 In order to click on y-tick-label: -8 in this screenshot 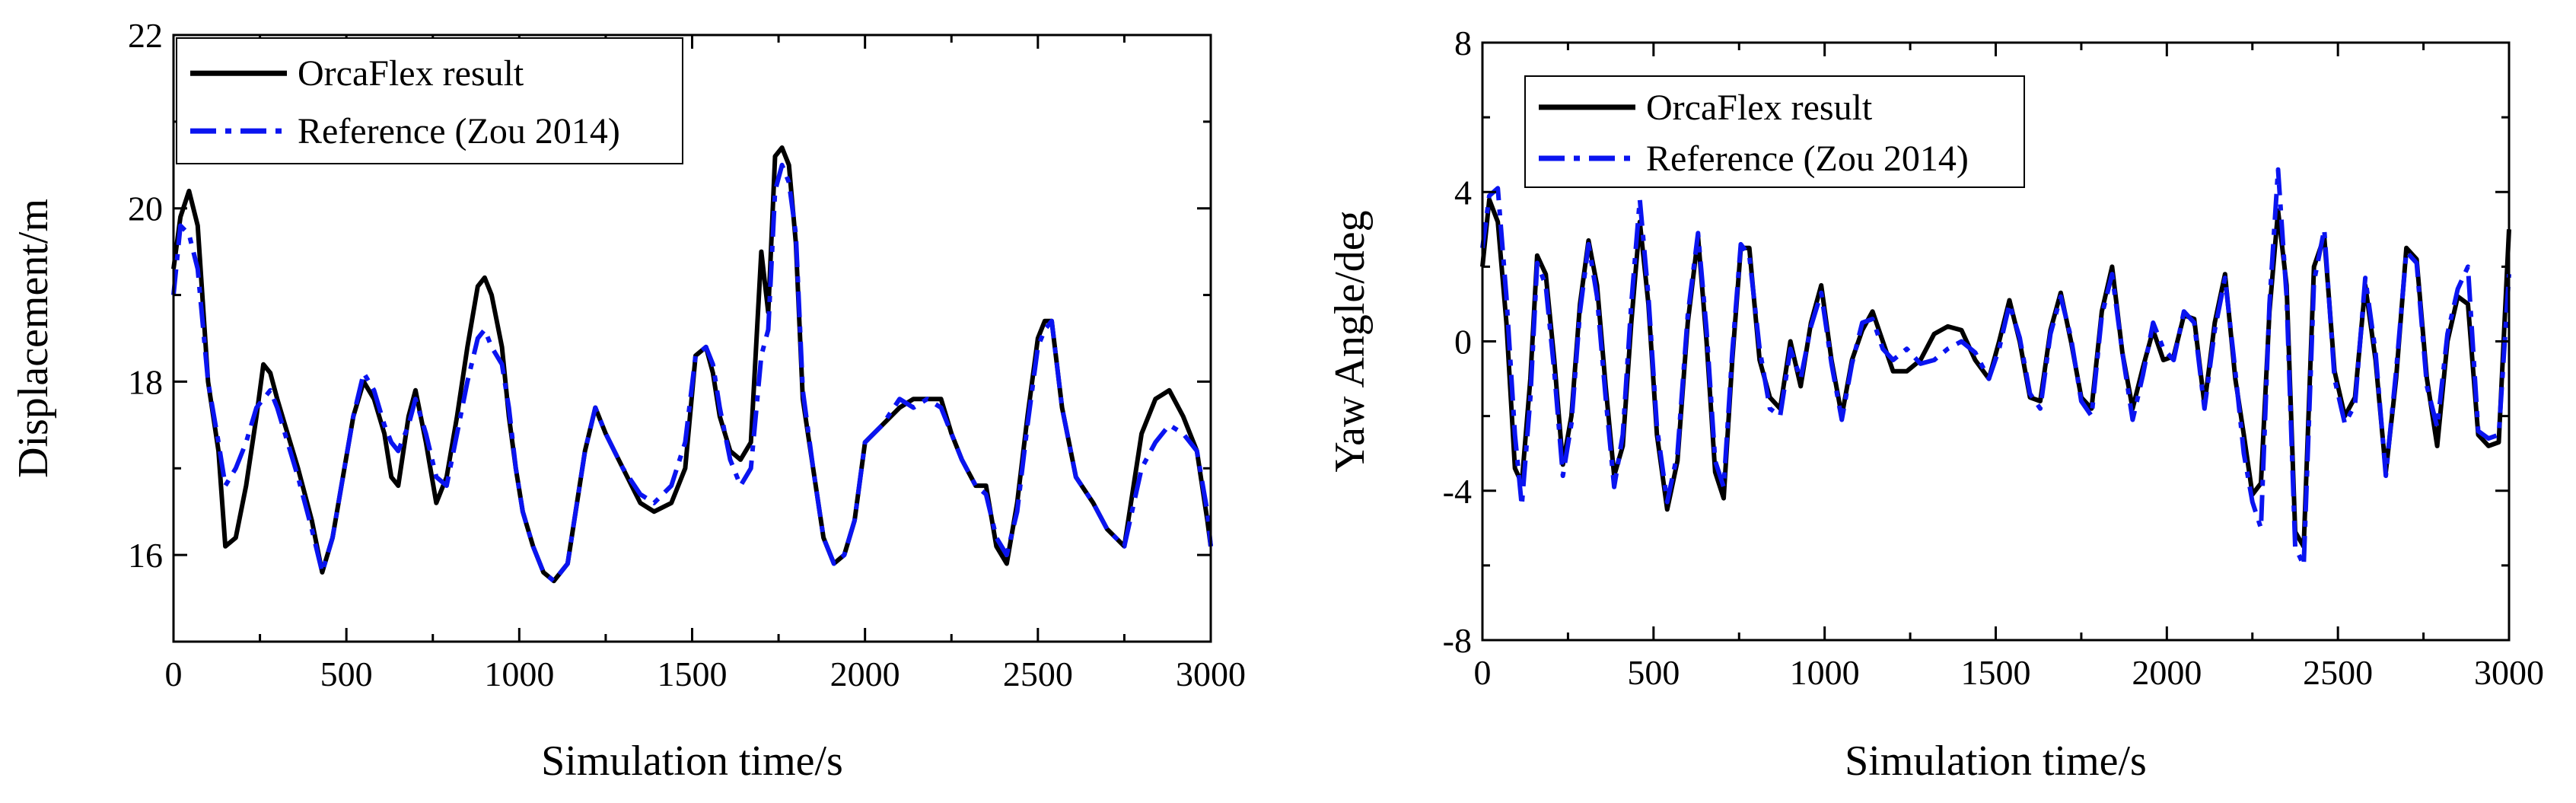, I will do `click(1457, 640)`.